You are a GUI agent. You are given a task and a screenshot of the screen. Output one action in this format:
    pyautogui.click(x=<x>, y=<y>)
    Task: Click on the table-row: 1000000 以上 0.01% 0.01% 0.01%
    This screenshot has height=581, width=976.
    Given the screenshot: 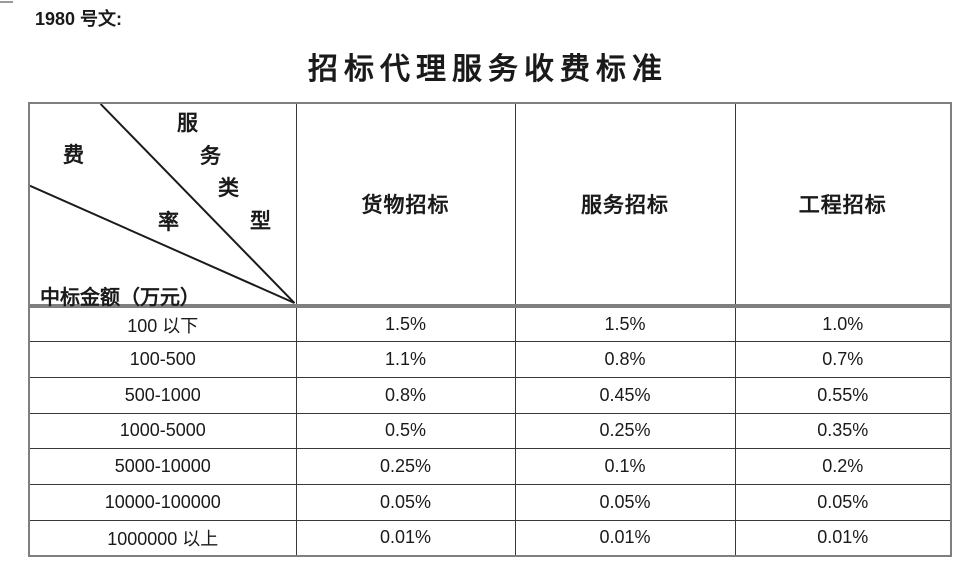 What is the action you would take?
    pyautogui.click(x=490, y=538)
    